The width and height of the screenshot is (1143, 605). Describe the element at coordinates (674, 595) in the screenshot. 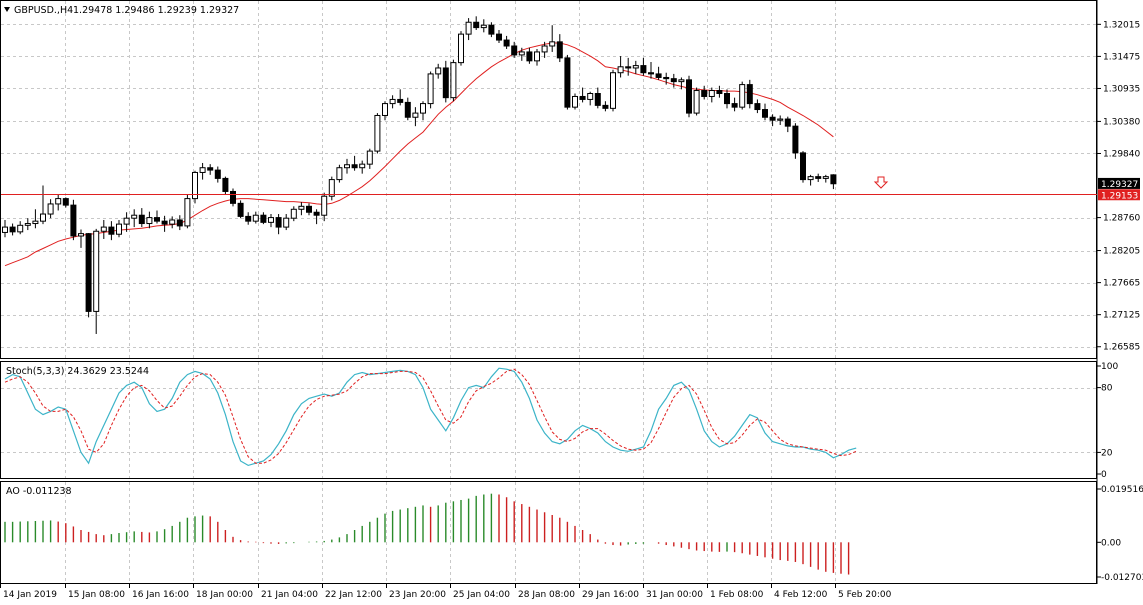

I see `time-tick-label: 31 Jan 00:00` at that location.